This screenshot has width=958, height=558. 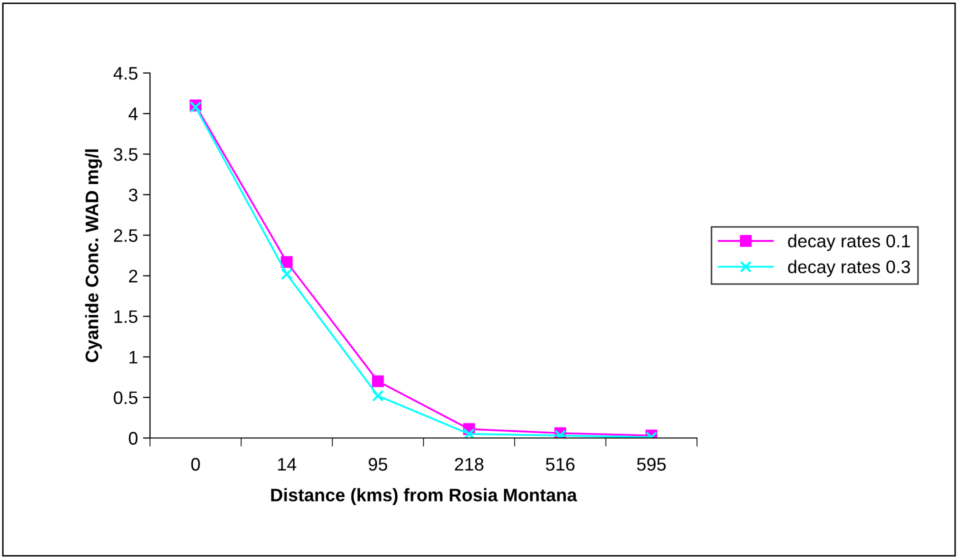 I want to click on x-axis-title: Distance (kms) from Rosia Montana, so click(x=424, y=496).